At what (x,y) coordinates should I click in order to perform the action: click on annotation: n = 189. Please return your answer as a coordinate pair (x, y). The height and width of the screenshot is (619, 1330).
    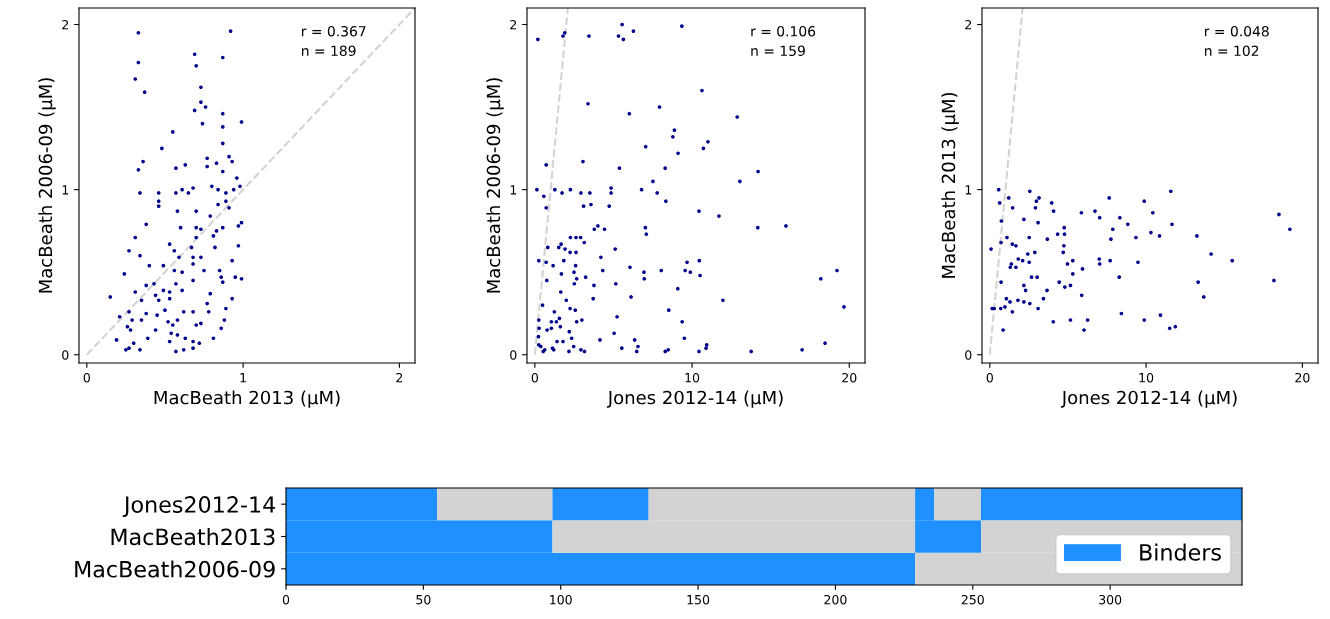
    Looking at the image, I should click on (329, 51).